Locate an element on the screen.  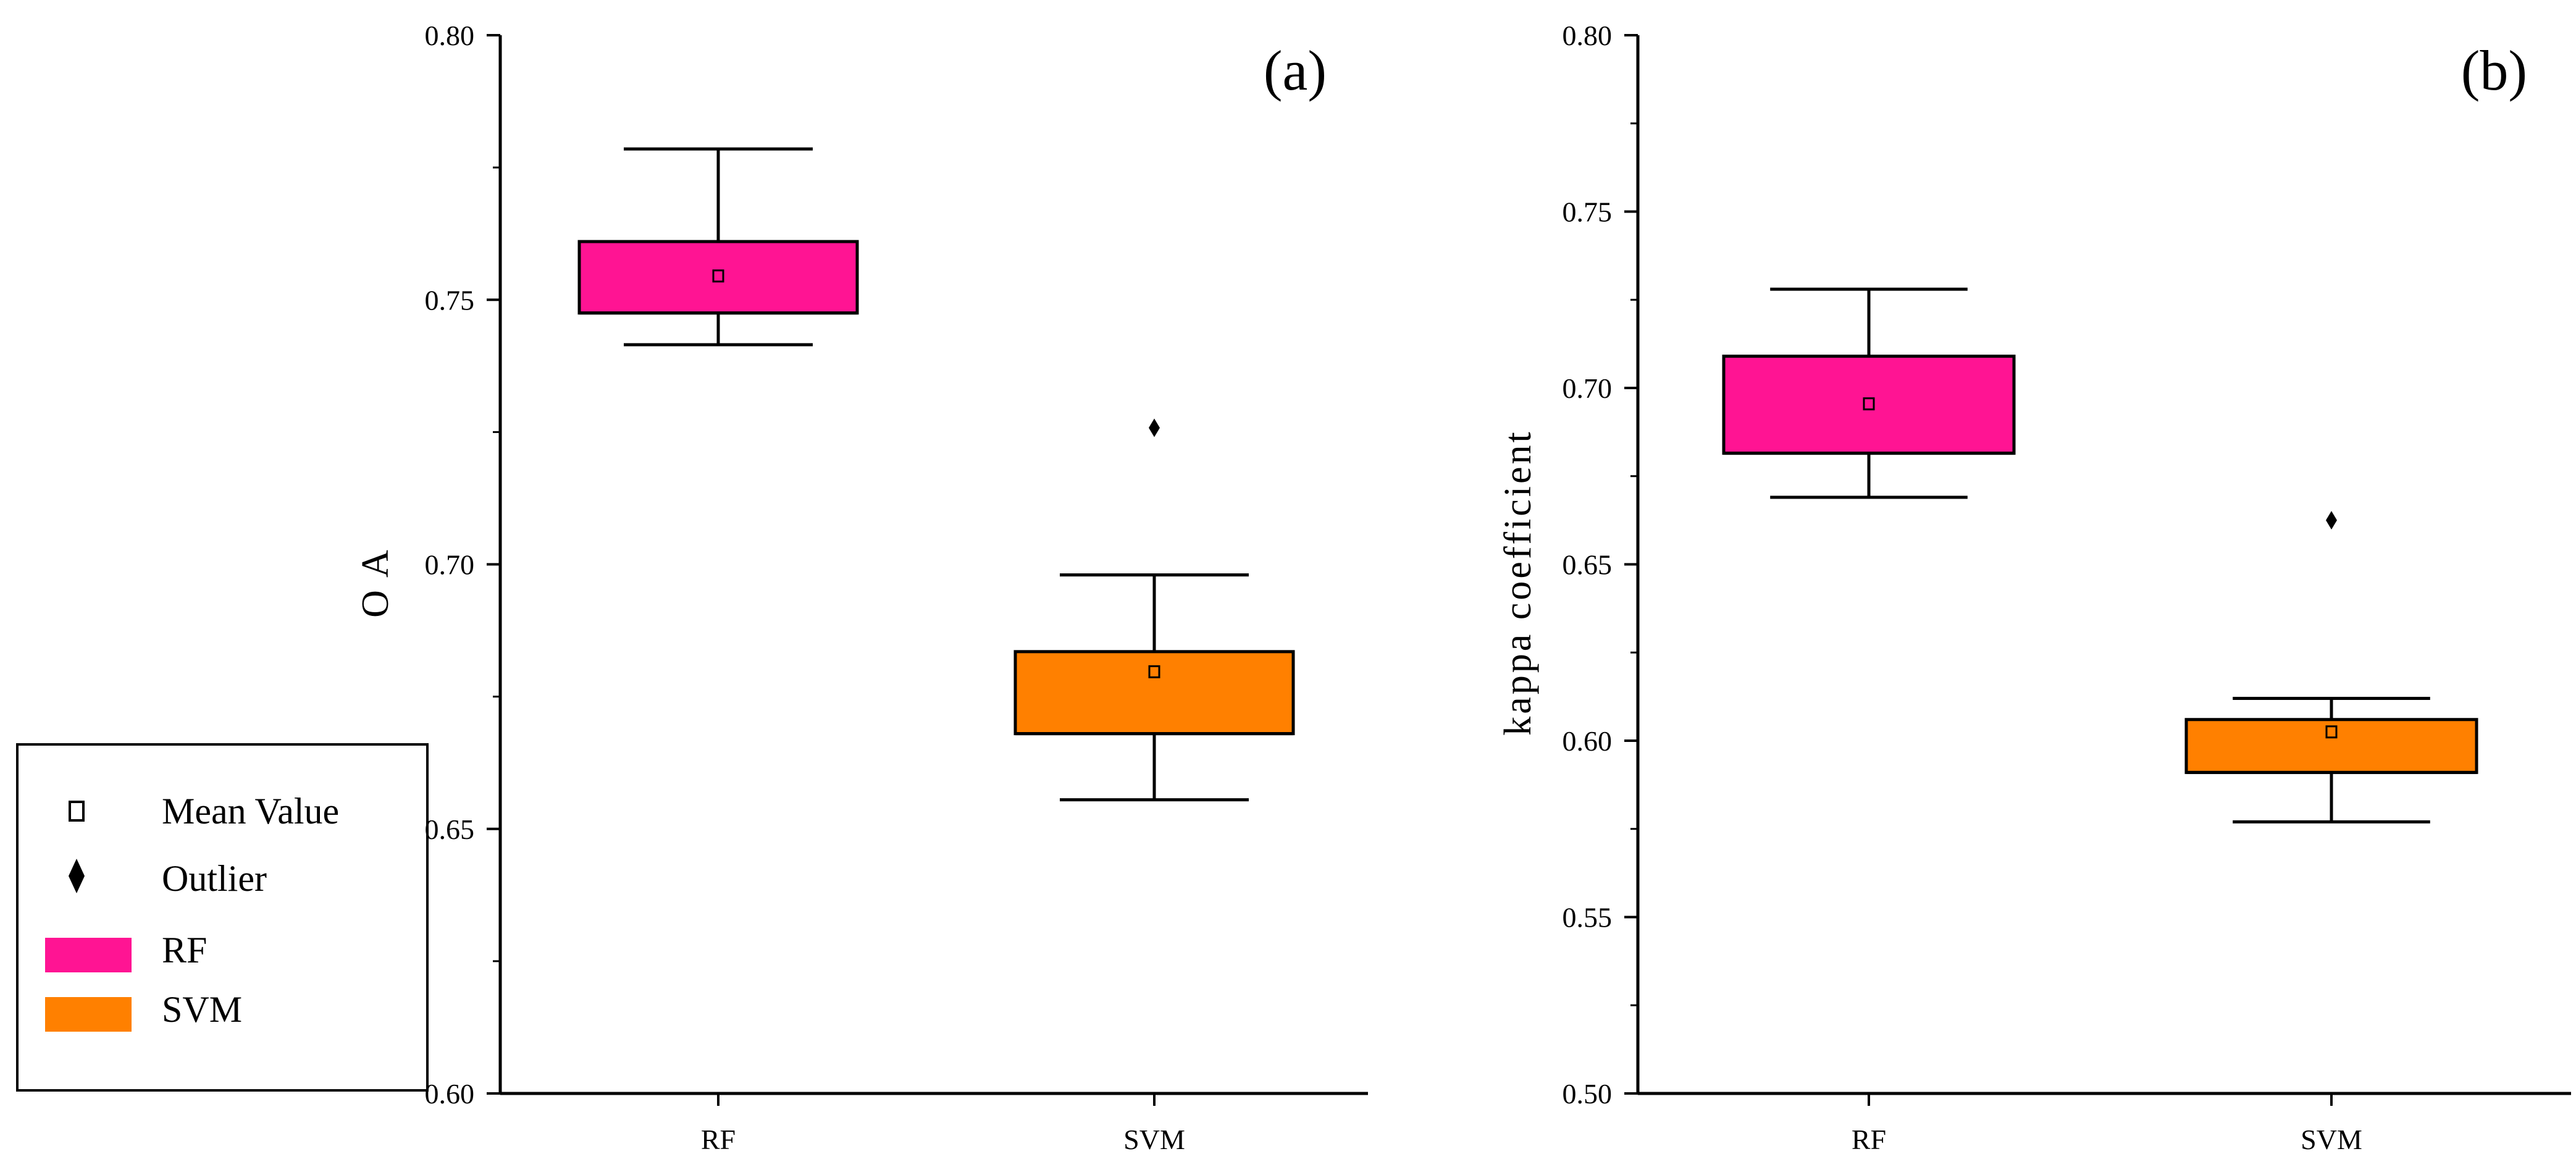
y-tick-label: 0.55 is located at coordinates (1588, 918).